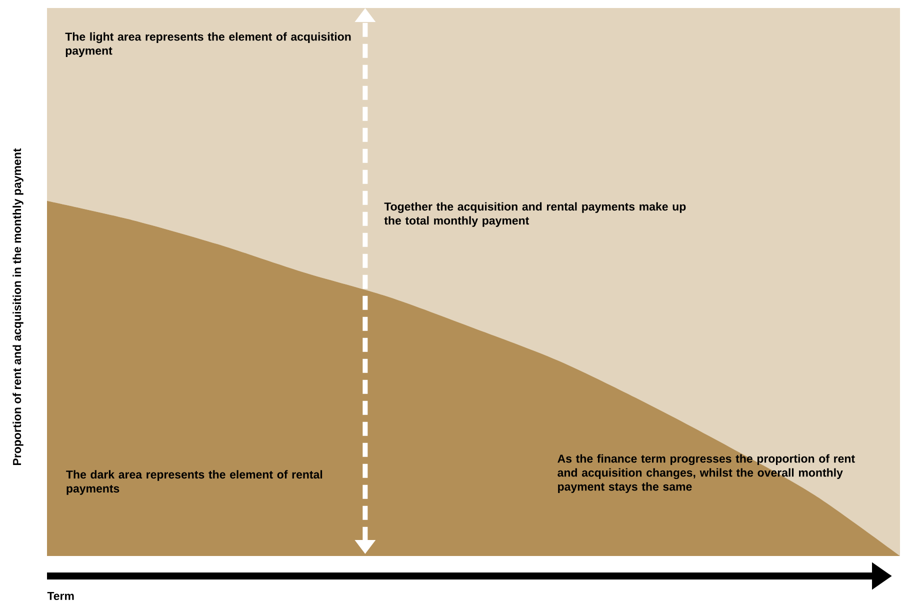  What do you see at coordinates (194, 482) in the screenshot?
I see `annotation: The dark area represents the element of rental payments` at bounding box center [194, 482].